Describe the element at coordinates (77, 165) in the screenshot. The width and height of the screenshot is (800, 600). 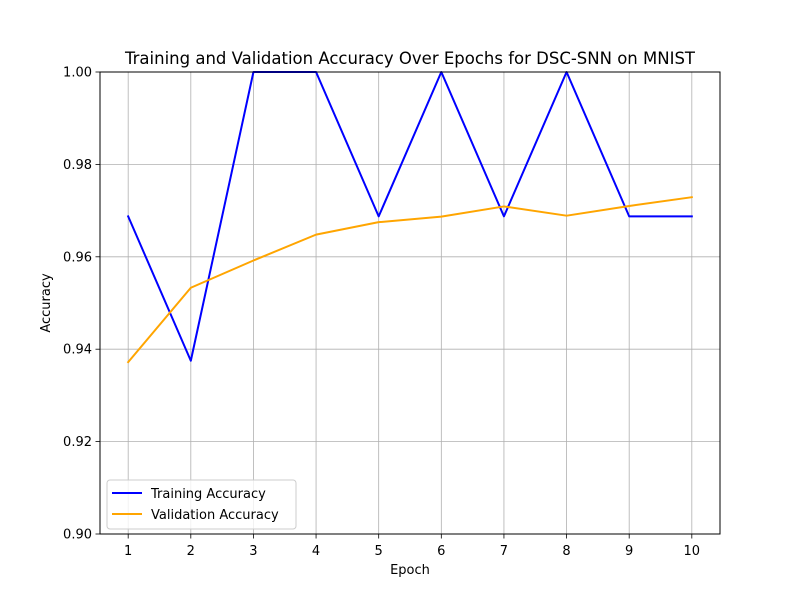
I see `y-tick-label: 0.98` at that location.